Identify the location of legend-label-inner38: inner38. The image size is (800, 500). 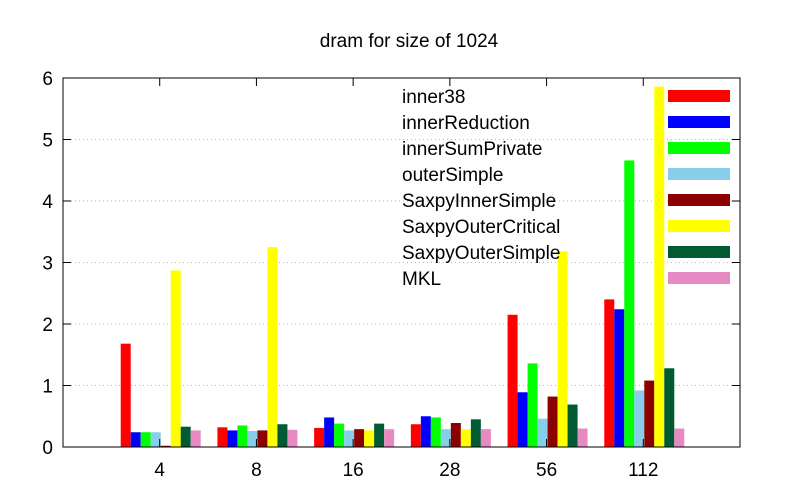
(433, 97).